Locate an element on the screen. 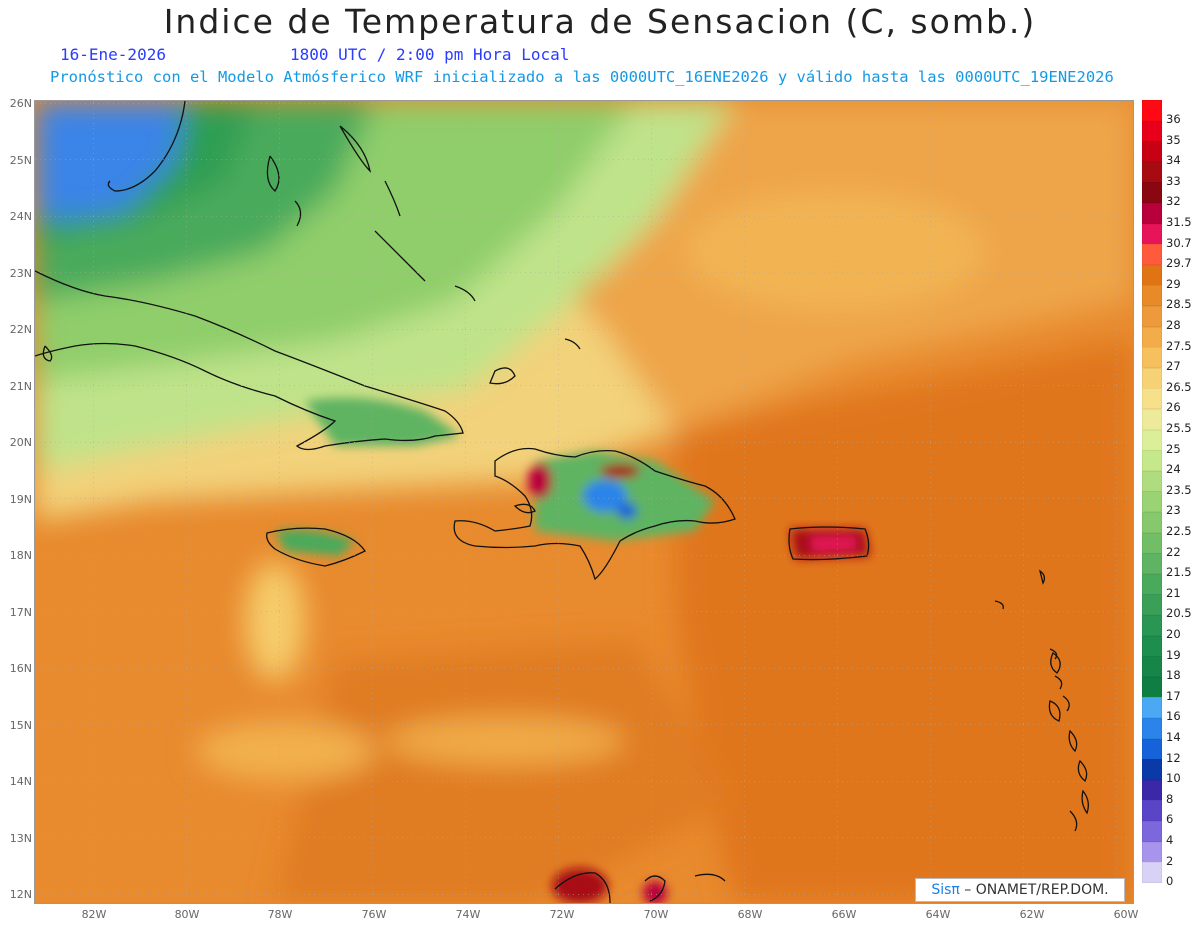 Image resolution: width=1200 pixels, height=927 pixels. legend-label: 0 is located at coordinates (1170, 881).